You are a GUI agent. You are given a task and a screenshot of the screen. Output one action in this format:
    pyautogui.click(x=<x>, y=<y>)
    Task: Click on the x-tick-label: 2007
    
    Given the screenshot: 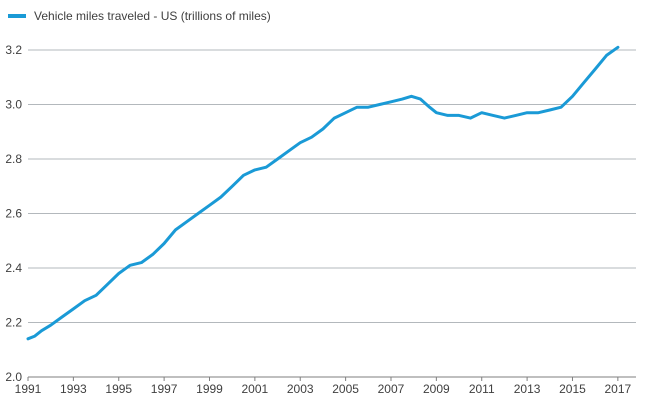 What is the action you would take?
    pyautogui.click(x=391, y=389)
    